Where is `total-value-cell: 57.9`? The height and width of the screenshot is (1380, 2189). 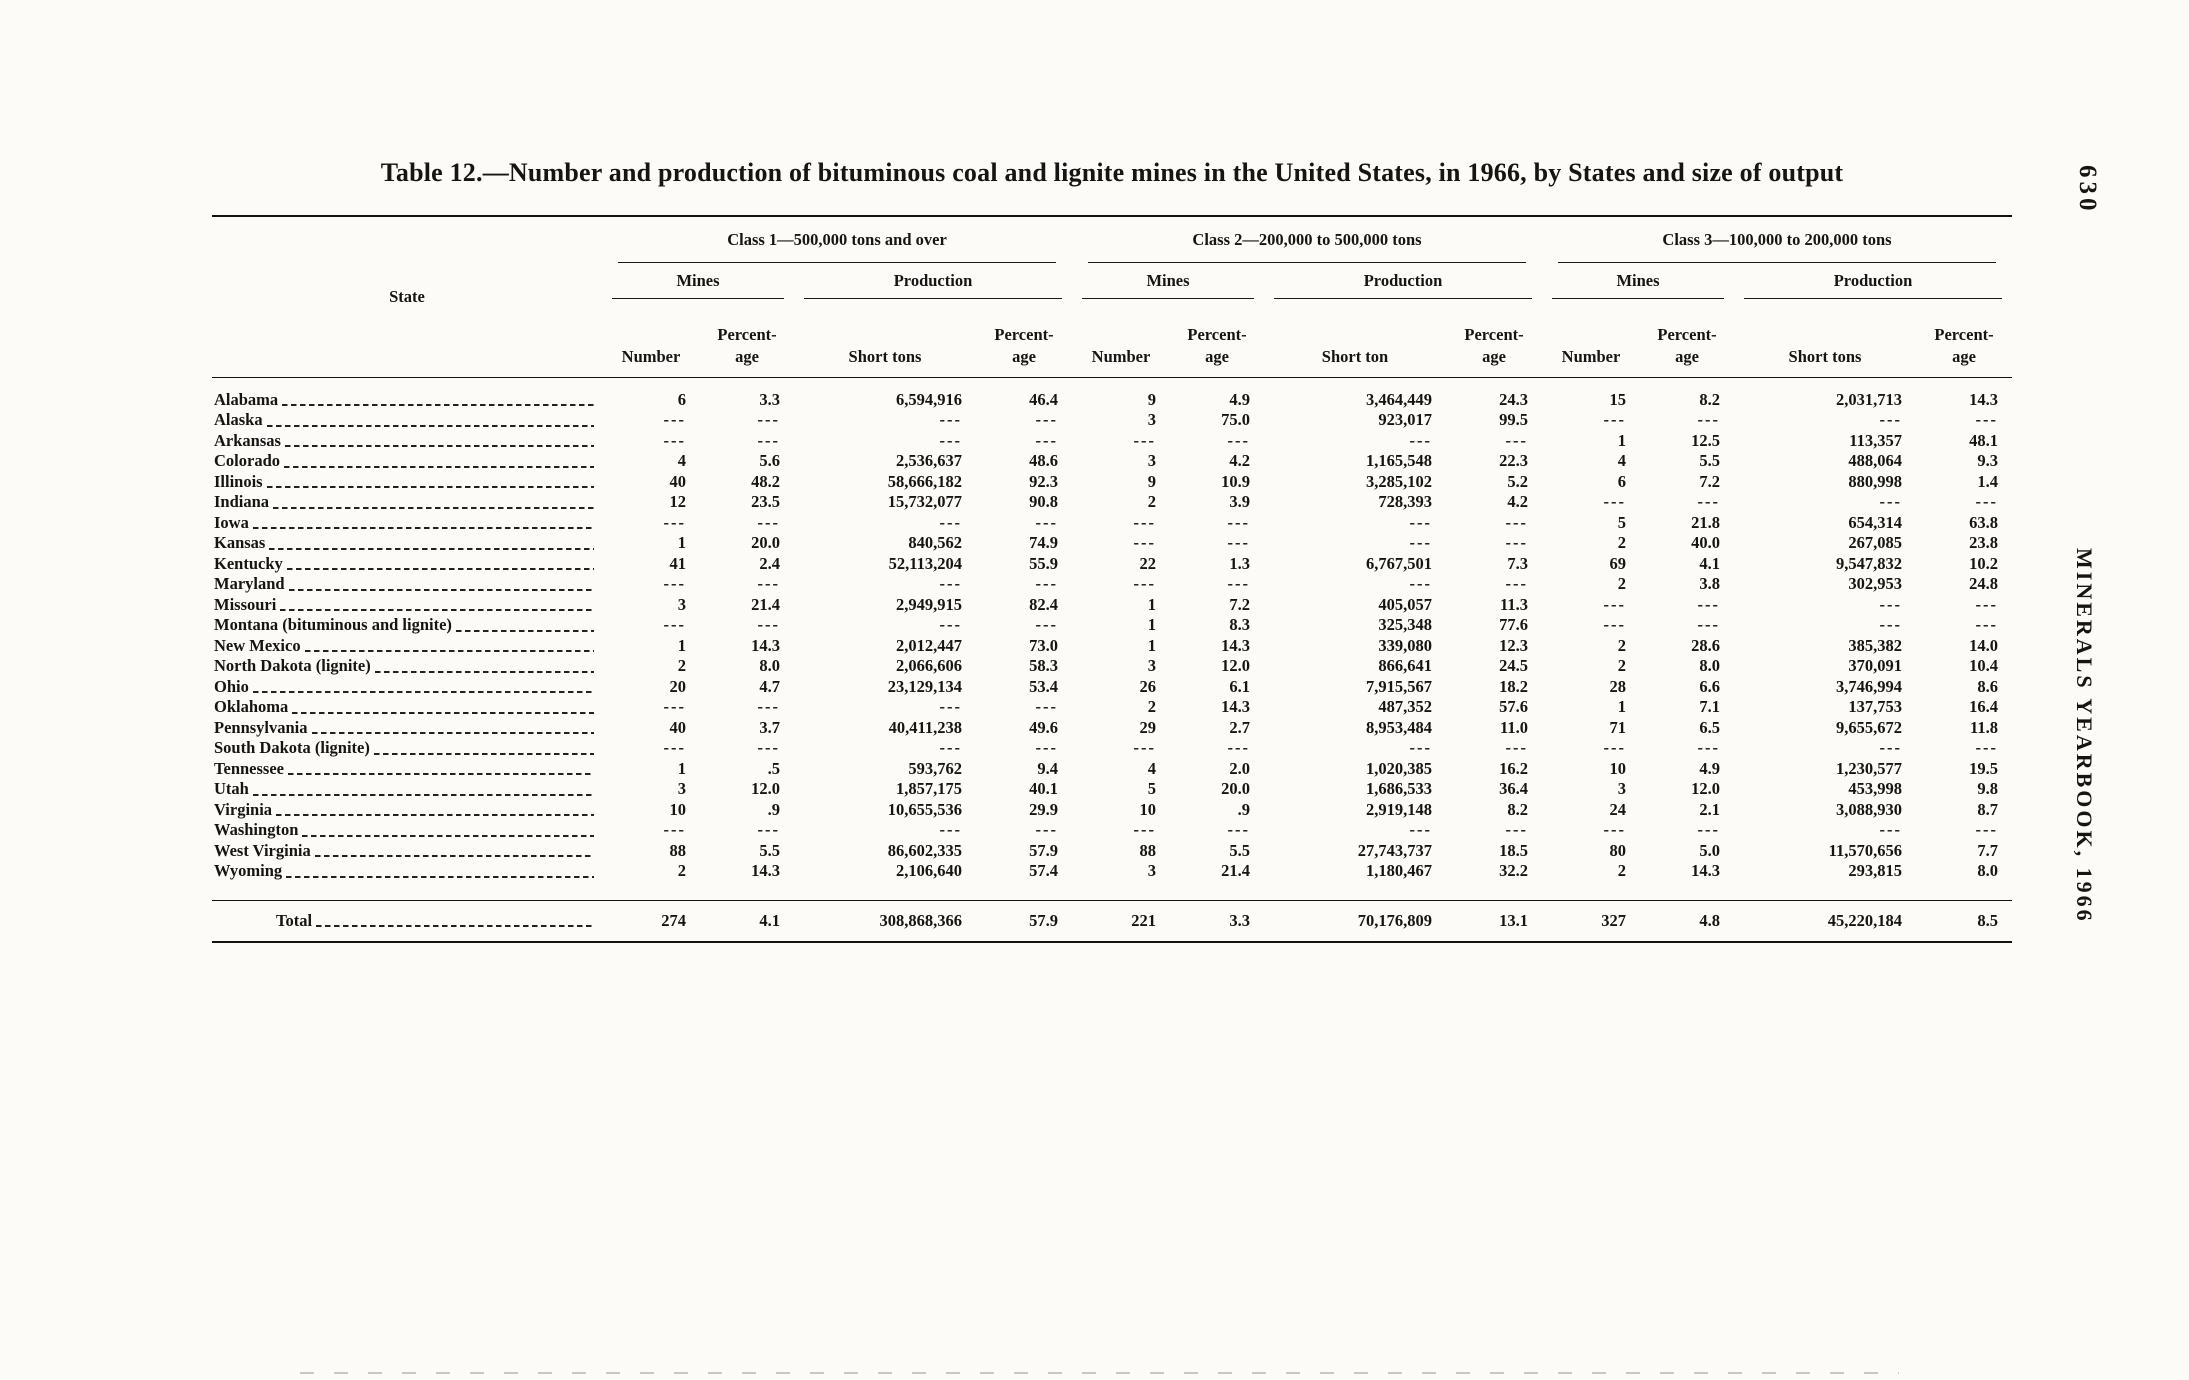 total-value-cell: 57.9 is located at coordinates (1024, 921).